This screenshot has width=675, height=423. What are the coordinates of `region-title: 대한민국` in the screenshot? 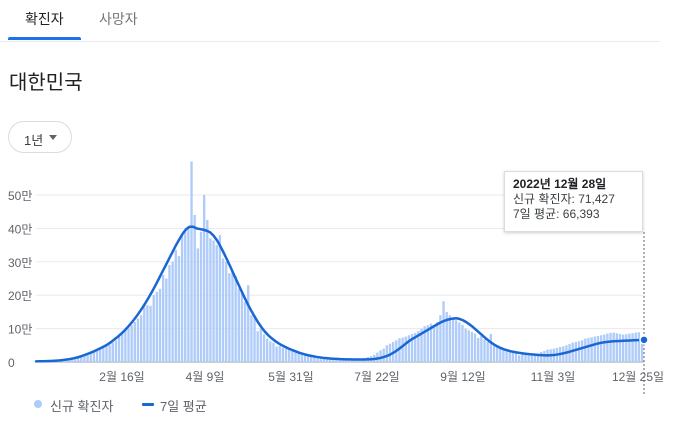 It's located at (46, 83).